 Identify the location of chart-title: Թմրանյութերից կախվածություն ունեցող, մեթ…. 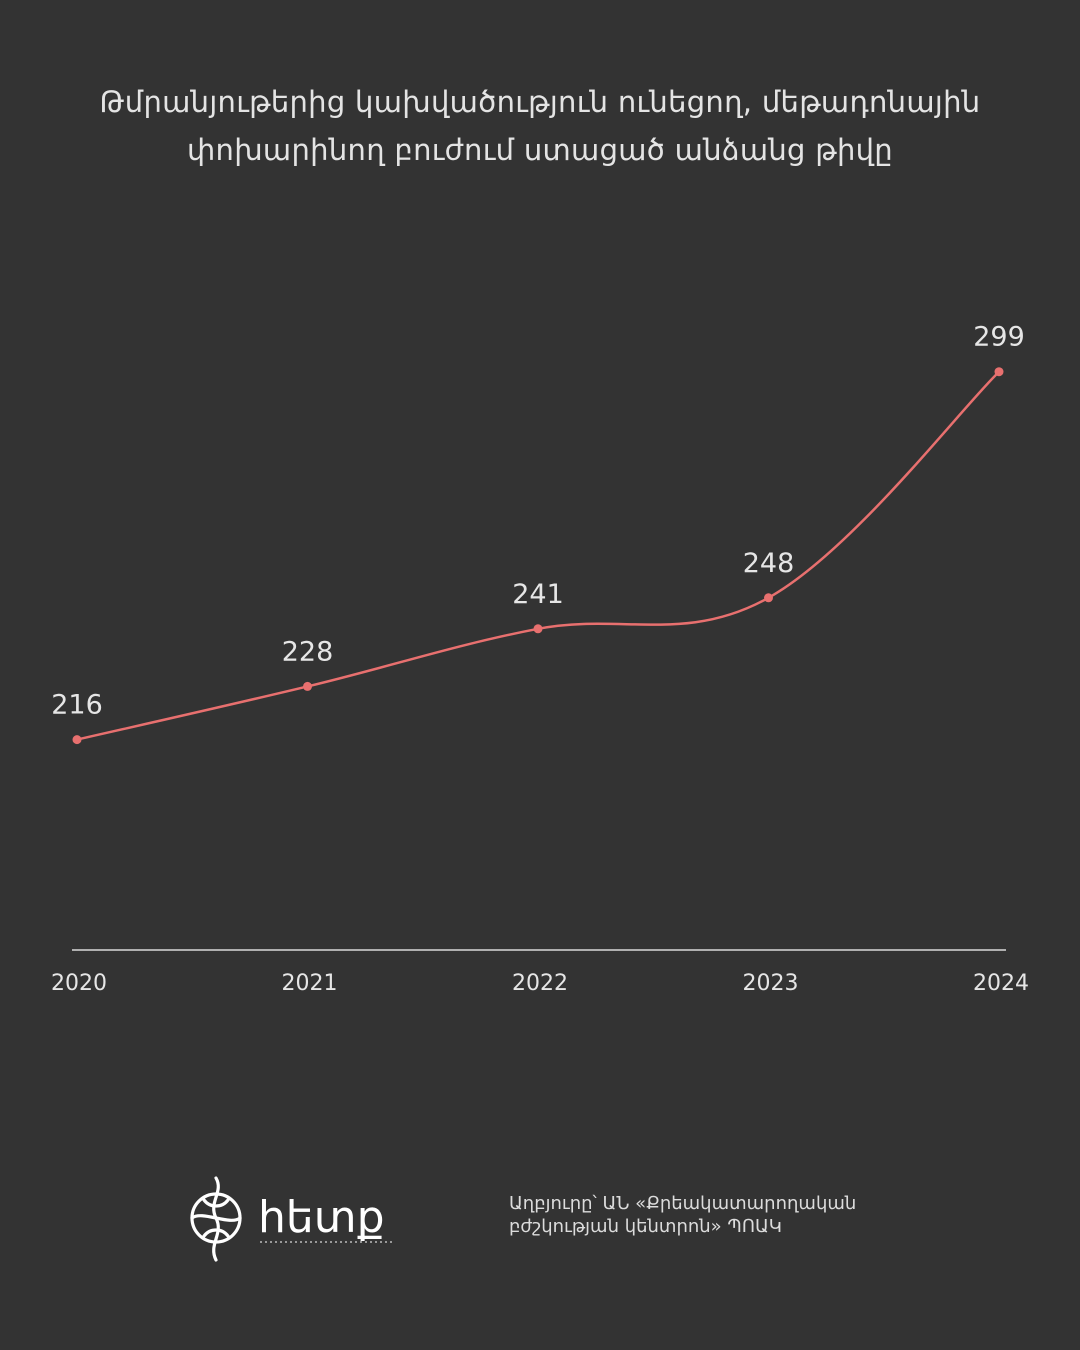
(540, 126).